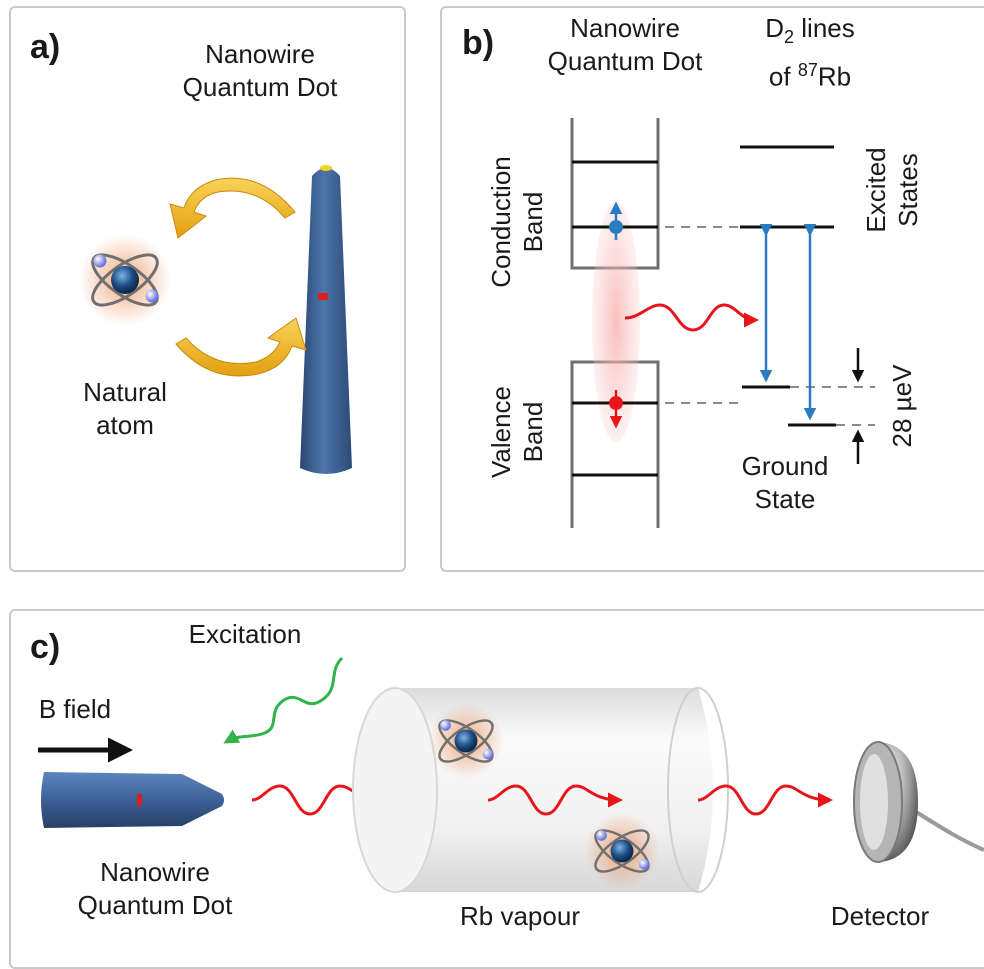 This screenshot has width=984, height=969. Describe the element at coordinates (892, 190) in the screenshot. I see `panel-b-excited-label: Excited States` at that location.